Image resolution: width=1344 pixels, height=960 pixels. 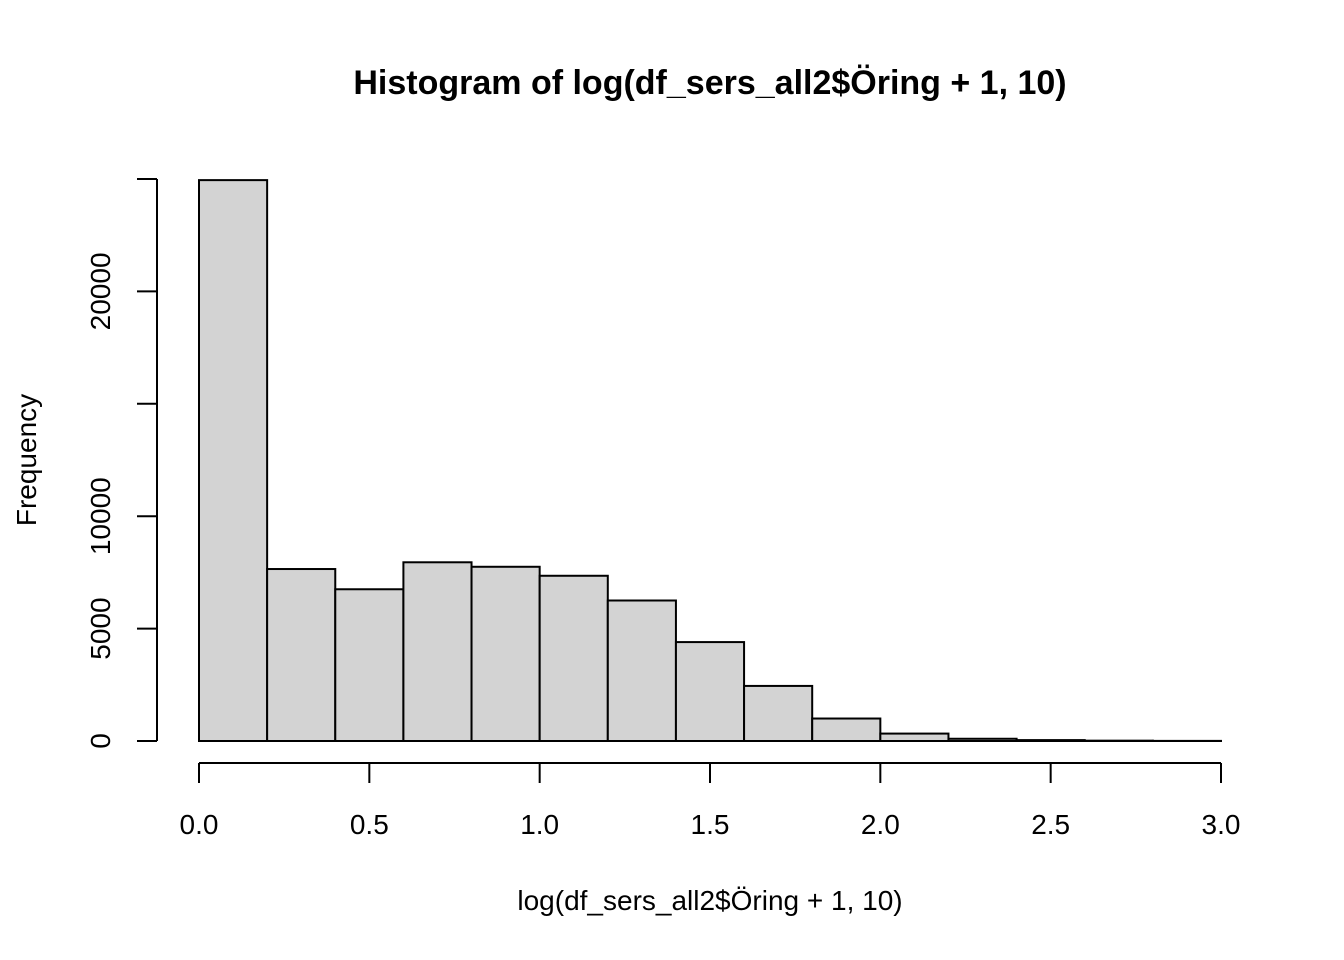 I want to click on x-tick-label: 1.5, so click(x=710, y=824).